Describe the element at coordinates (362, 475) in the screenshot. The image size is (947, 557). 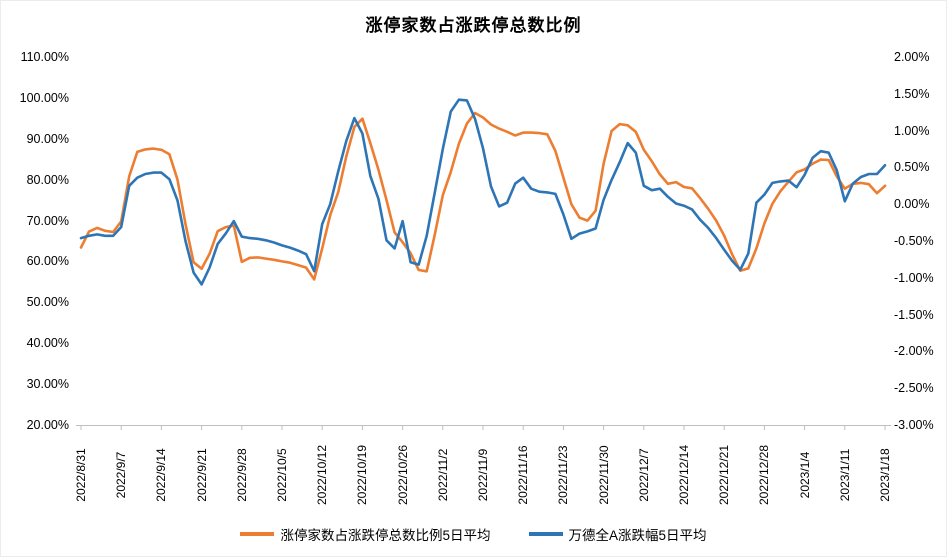
I see `x-tick-label: 2022/10/19` at that location.